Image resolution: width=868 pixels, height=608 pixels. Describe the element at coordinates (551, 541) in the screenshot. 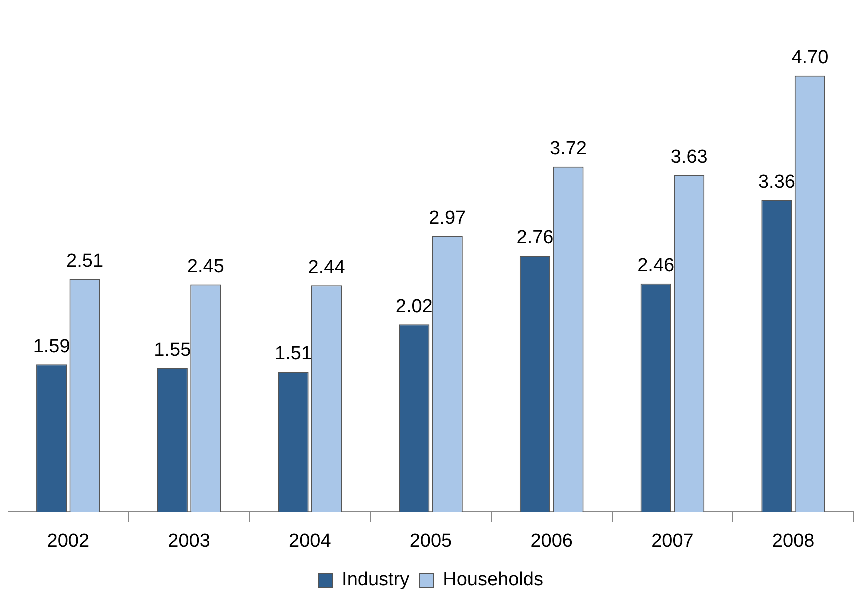

I see `x-tick-label: 2006` at that location.